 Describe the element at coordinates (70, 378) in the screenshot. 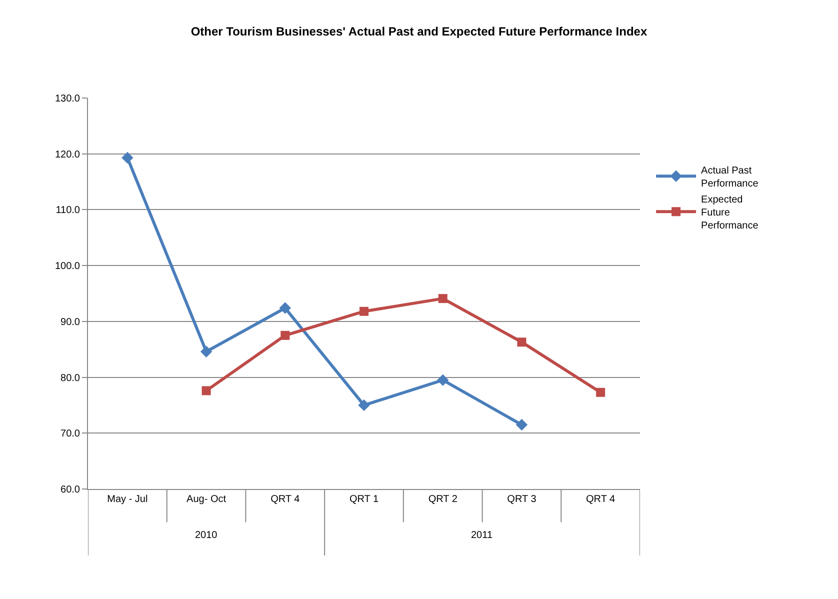

I see `y-tick-label: 80.0` at that location.